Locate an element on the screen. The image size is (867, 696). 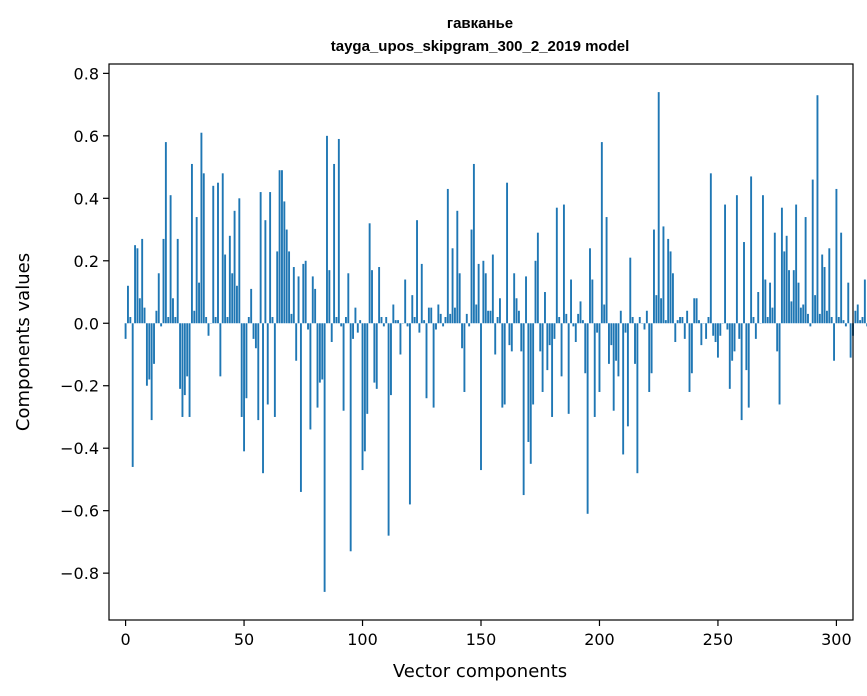
x-tick-label: 0 is located at coordinates (125, 639).